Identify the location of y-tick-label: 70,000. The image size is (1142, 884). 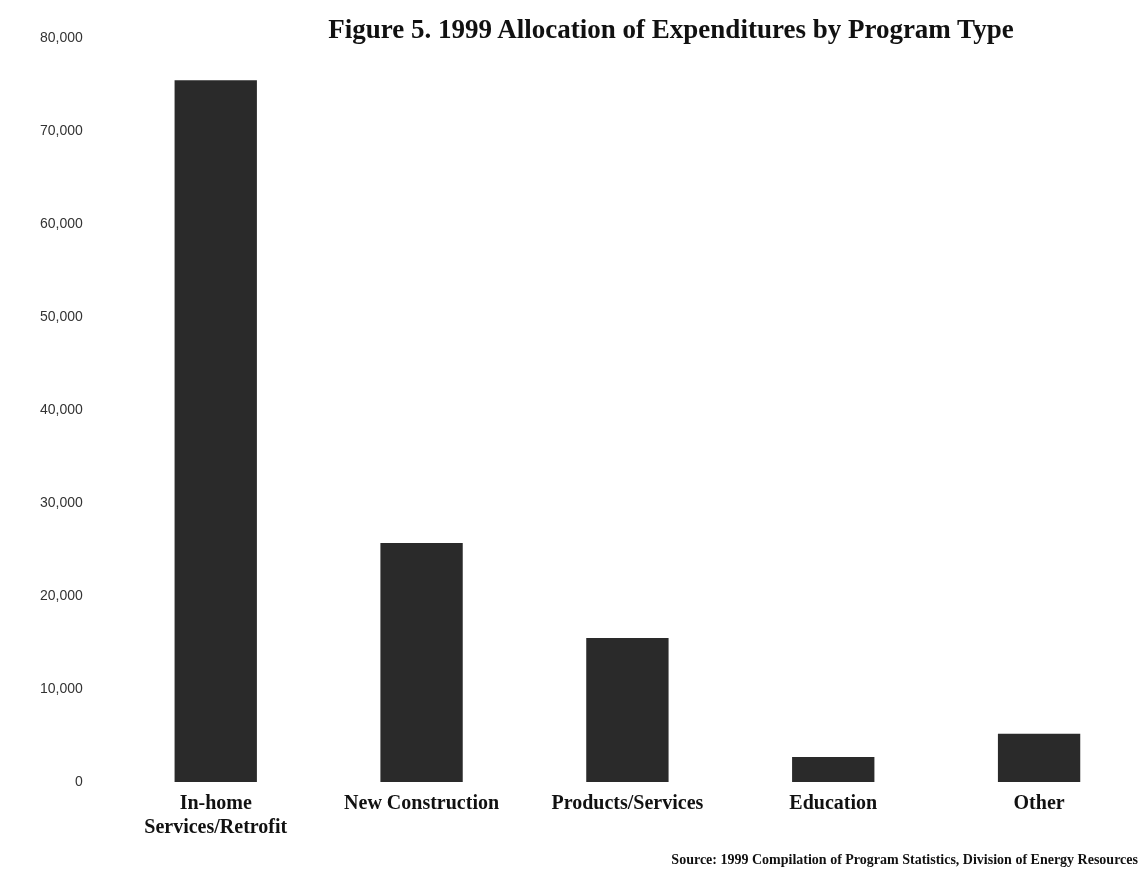
(61, 130).